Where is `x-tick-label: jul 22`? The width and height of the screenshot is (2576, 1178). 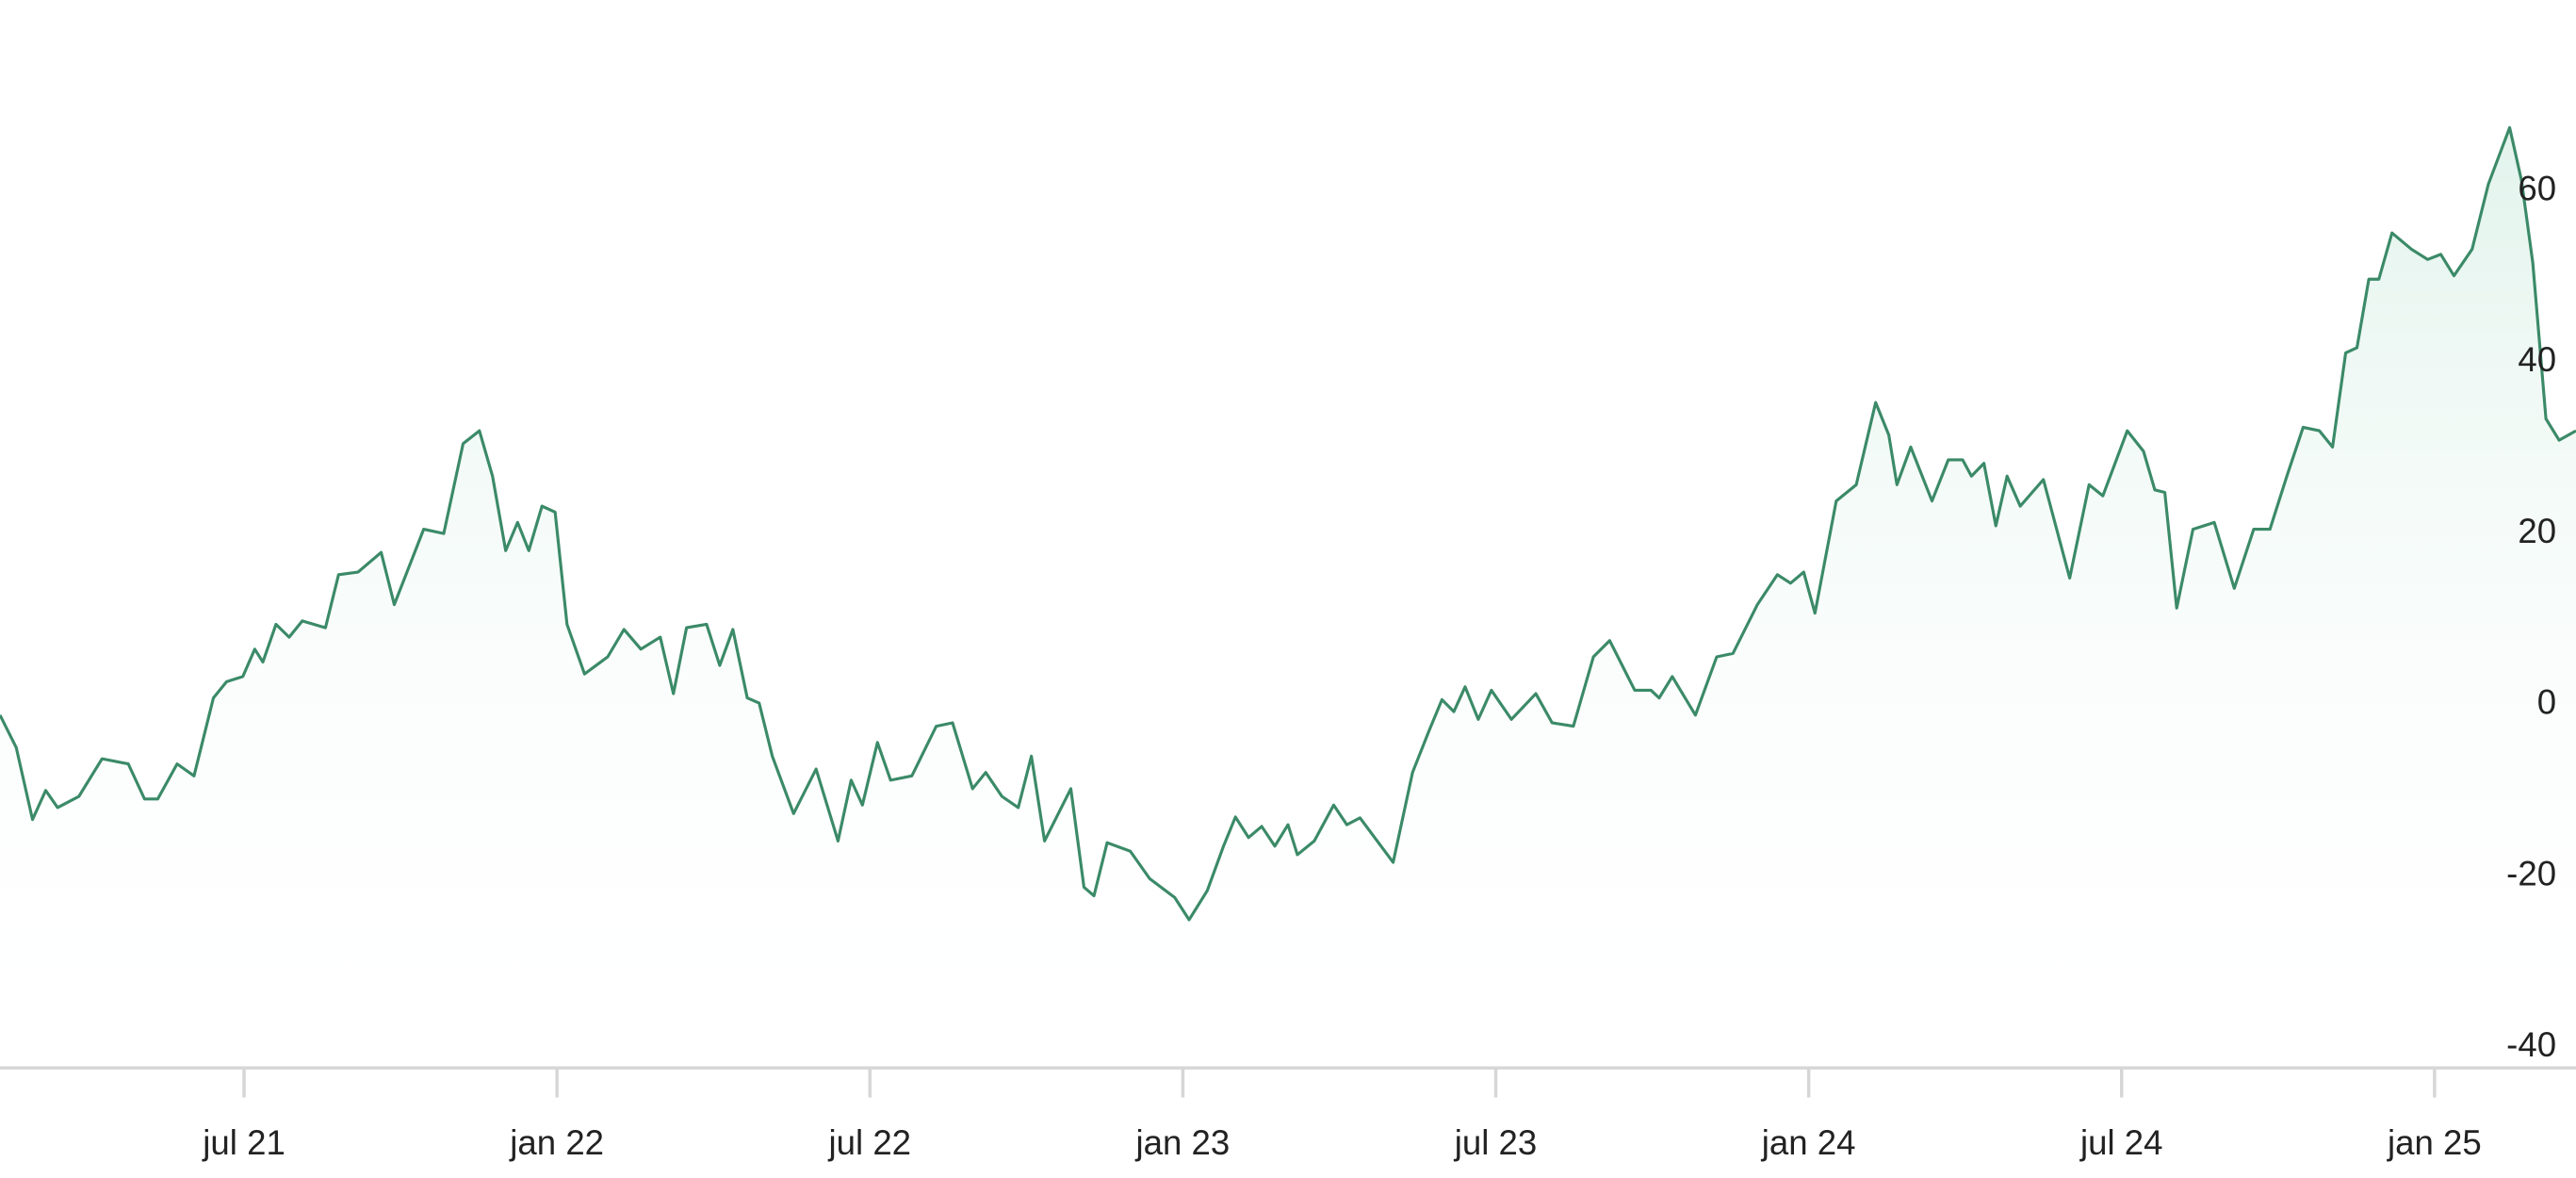 x-tick-label: jul 22 is located at coordinates (870, 1142).